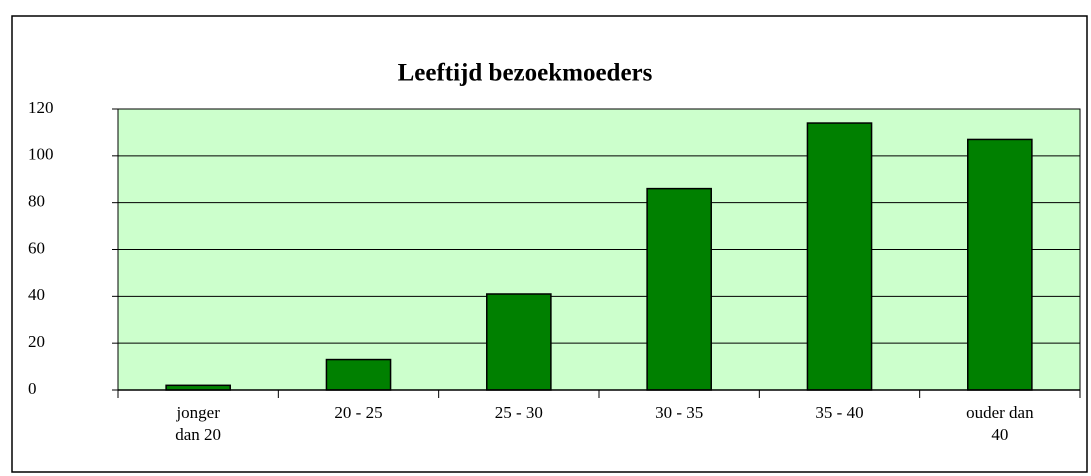  What do you see at coordinates (36, 294) in the screenshot?
I see `y-tick-label: 40` at bounding box center [36, 294].